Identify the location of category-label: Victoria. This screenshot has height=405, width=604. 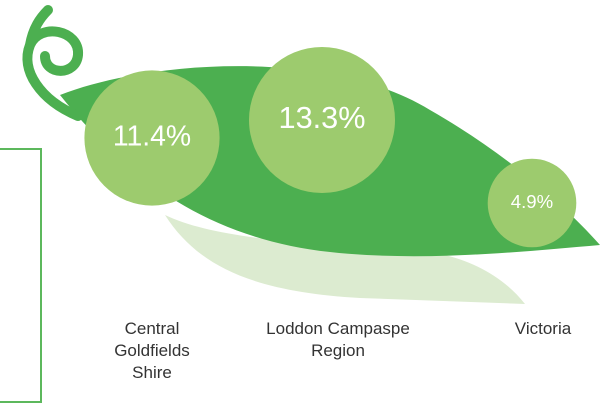
(543, 328).